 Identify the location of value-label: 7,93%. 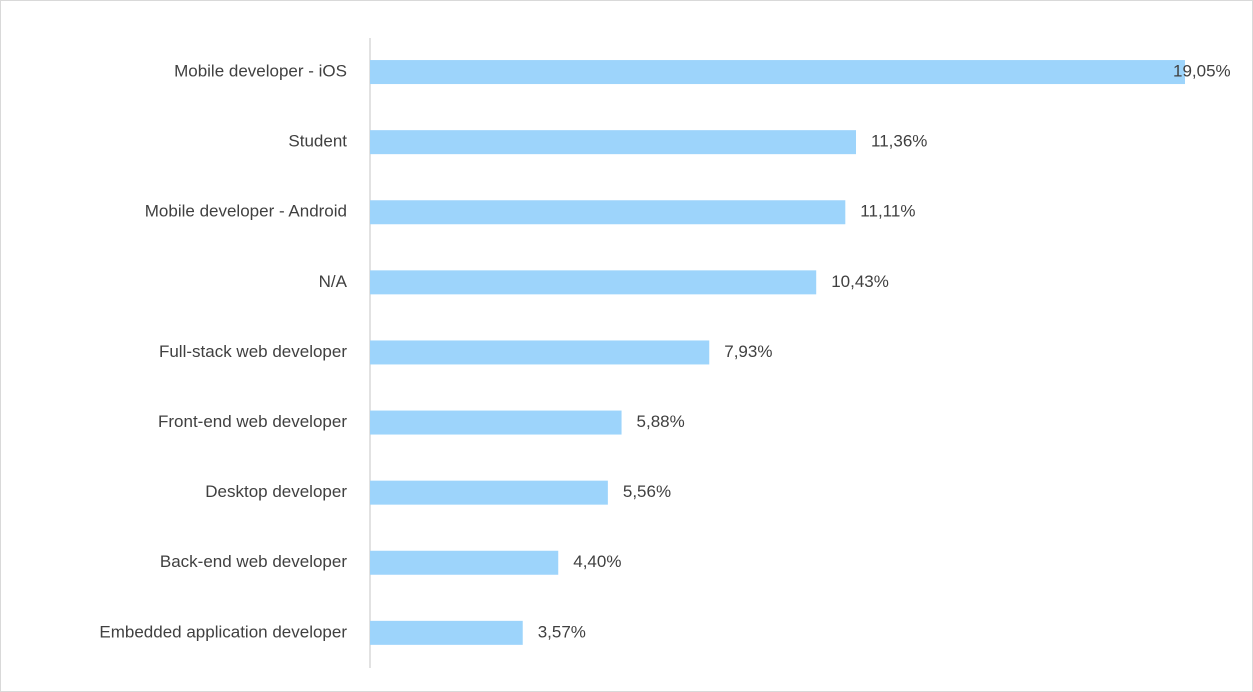
(748, 351).